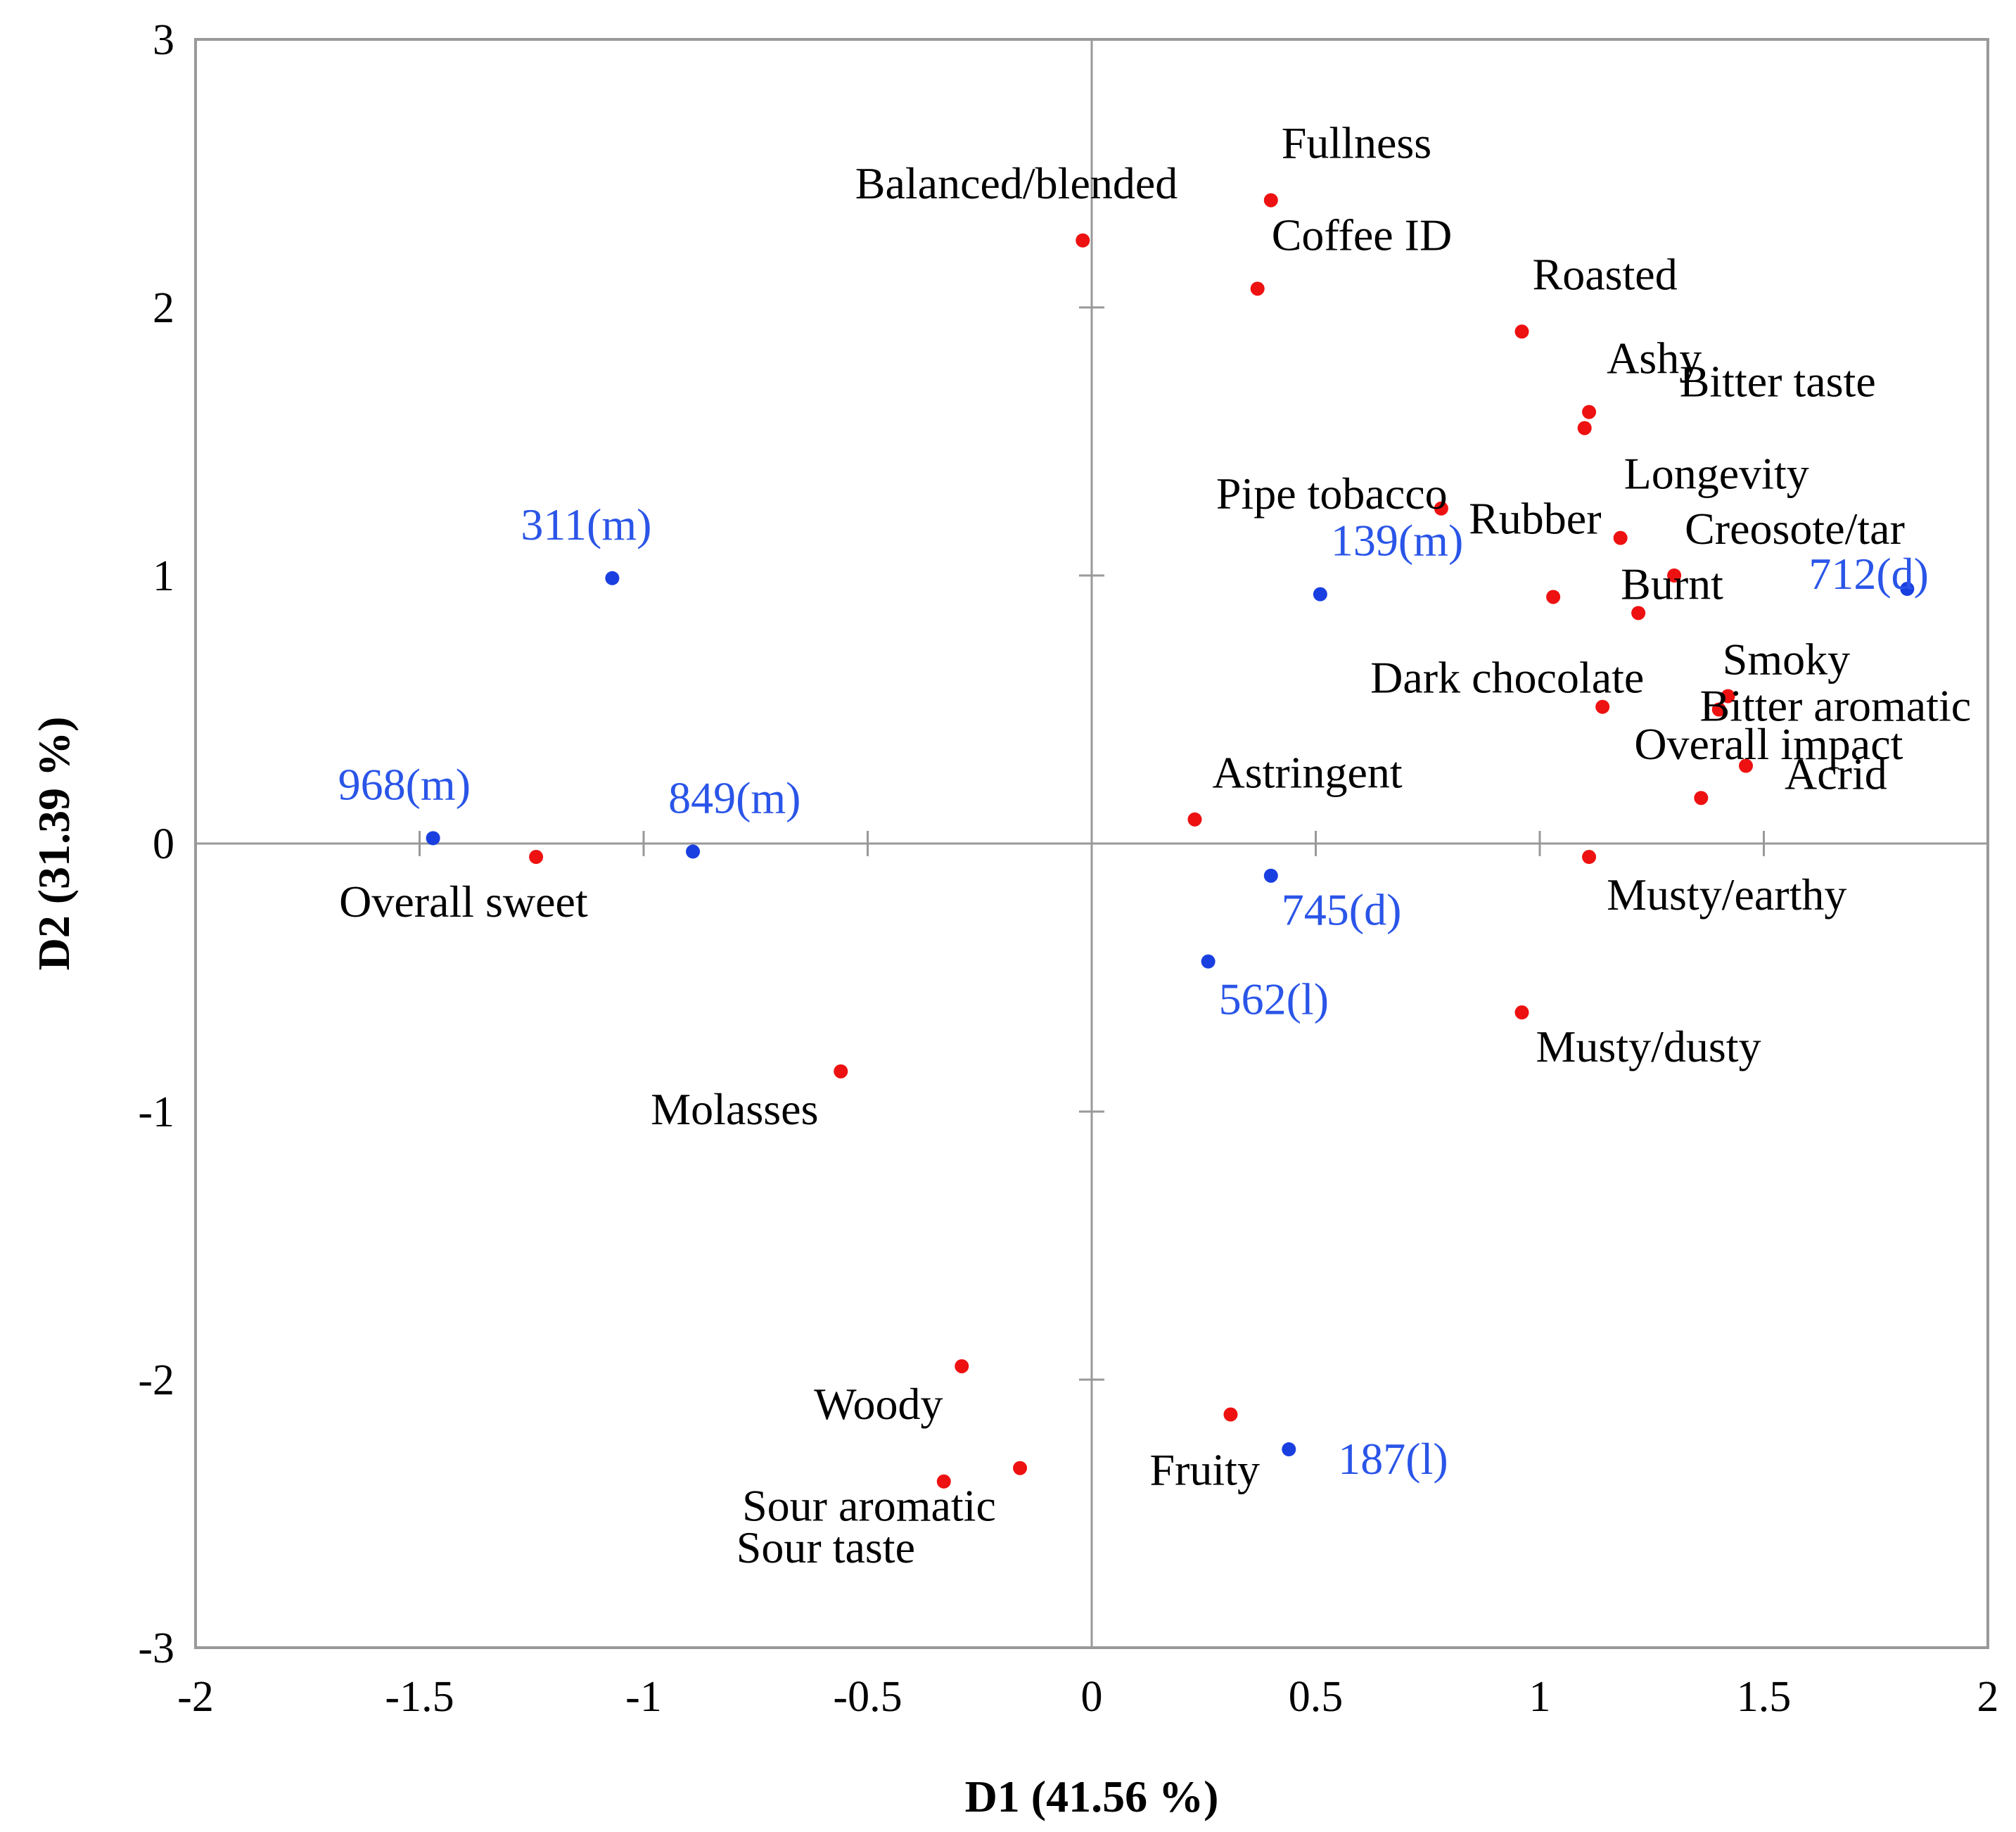  Describe the element at coordinates (1274, 999) in the screenshot. I see `product-label-562-l: 562(l)` at that location.